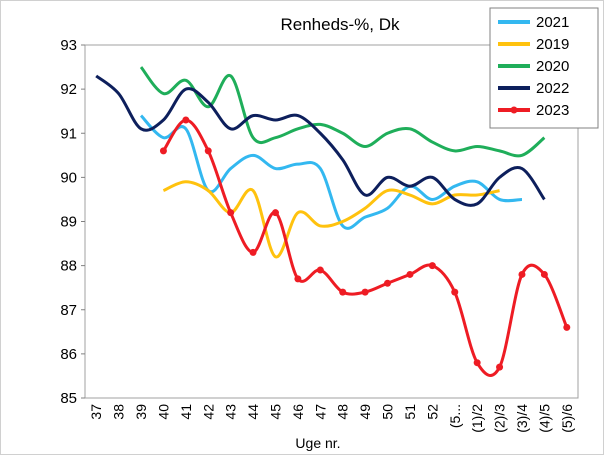  What do you see at coordinates (68, 222) in the screenshot?
I see `y-tick-label: 89` at bounding box center [68, 222].